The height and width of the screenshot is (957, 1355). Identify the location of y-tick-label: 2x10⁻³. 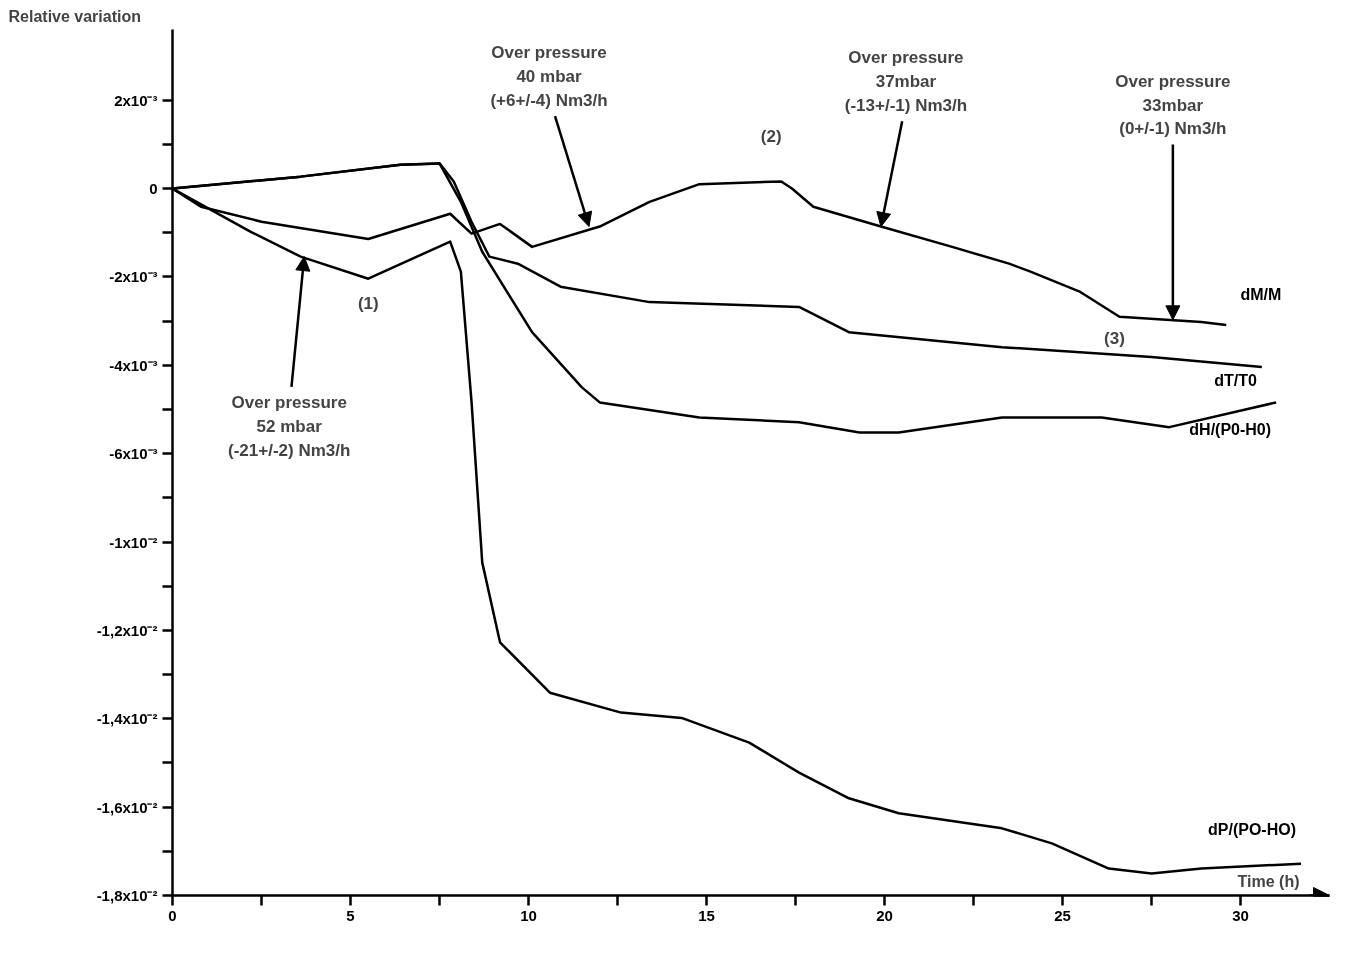
(136, 100).